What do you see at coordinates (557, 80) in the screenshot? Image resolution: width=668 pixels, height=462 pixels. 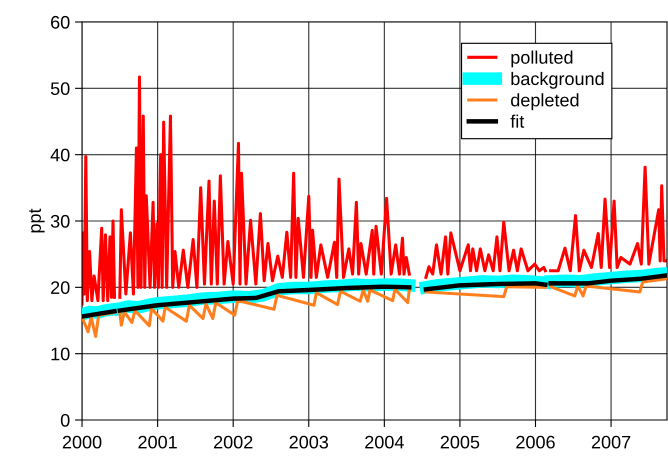 I see `legend-label: background` at bounding box center [557, 80].